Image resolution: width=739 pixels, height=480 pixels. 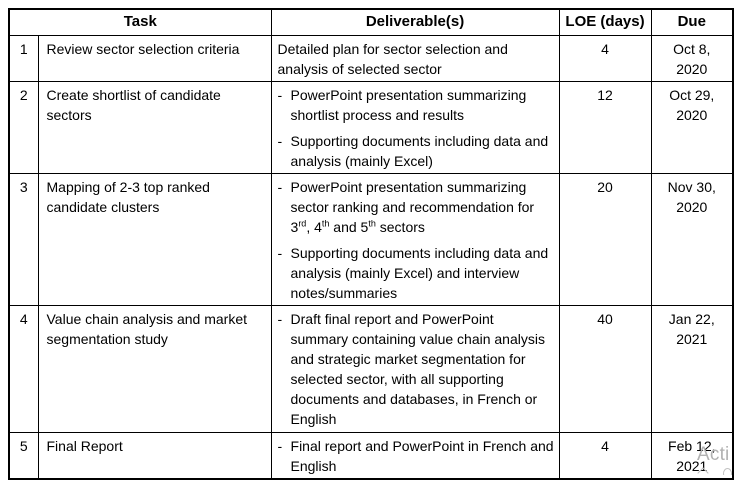 I want to click on row-number-cell: 4, so click(x=23, y=368).